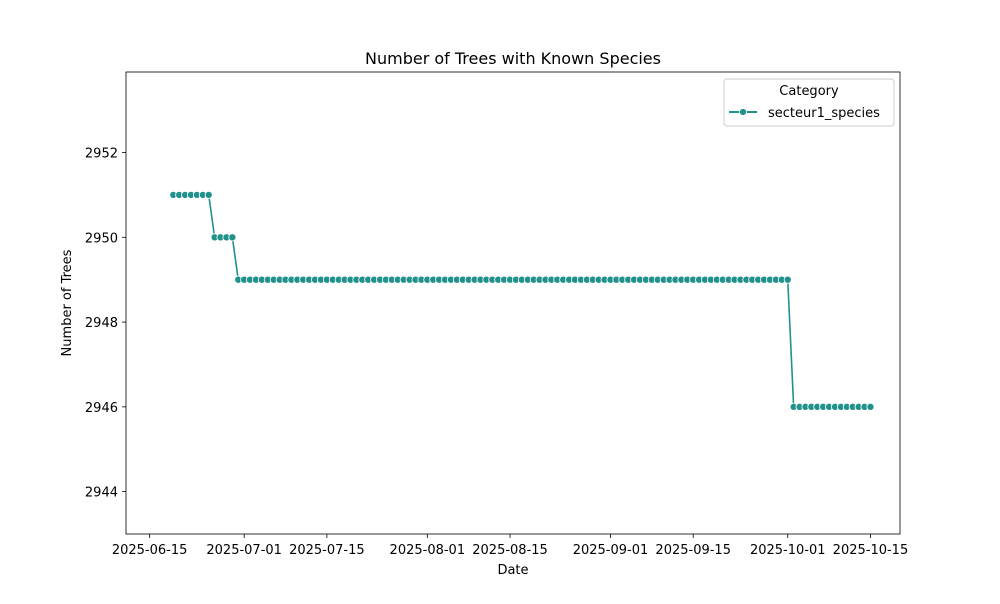  I want to click on x-tick-label: 2025-07-15, so click(327, 550).